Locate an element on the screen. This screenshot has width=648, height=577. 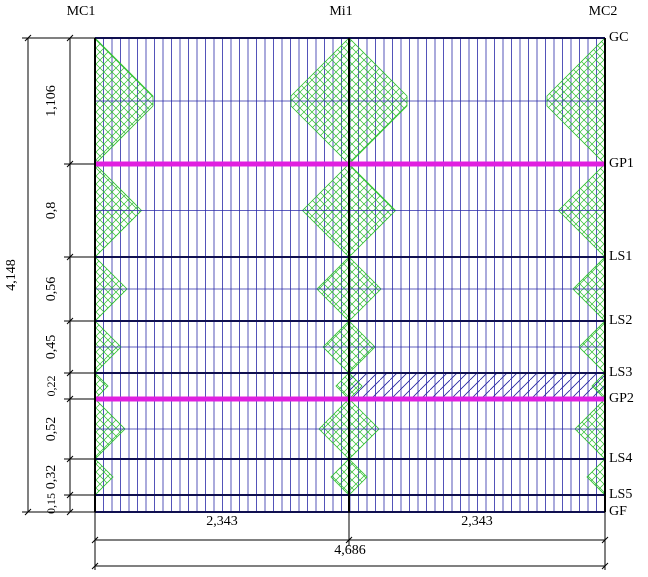
row-label: GF is located at coordinates (618, 511).